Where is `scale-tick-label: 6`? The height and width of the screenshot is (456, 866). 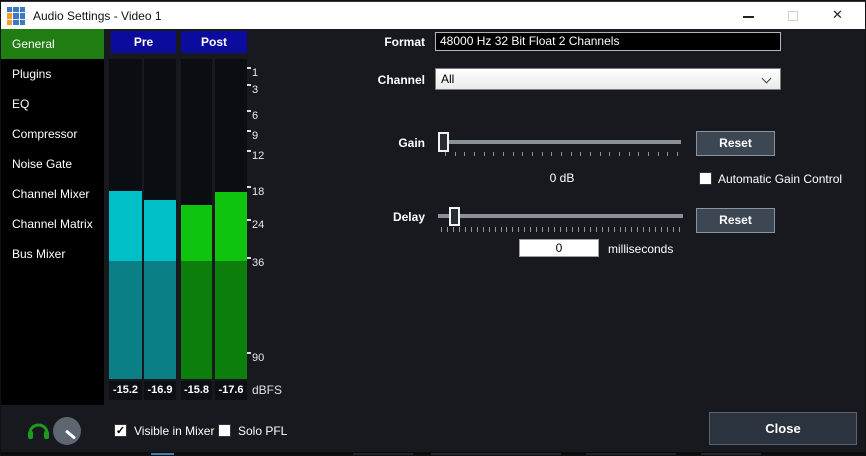 scale-tick-label: 6 is located at coordinates (255, 116).